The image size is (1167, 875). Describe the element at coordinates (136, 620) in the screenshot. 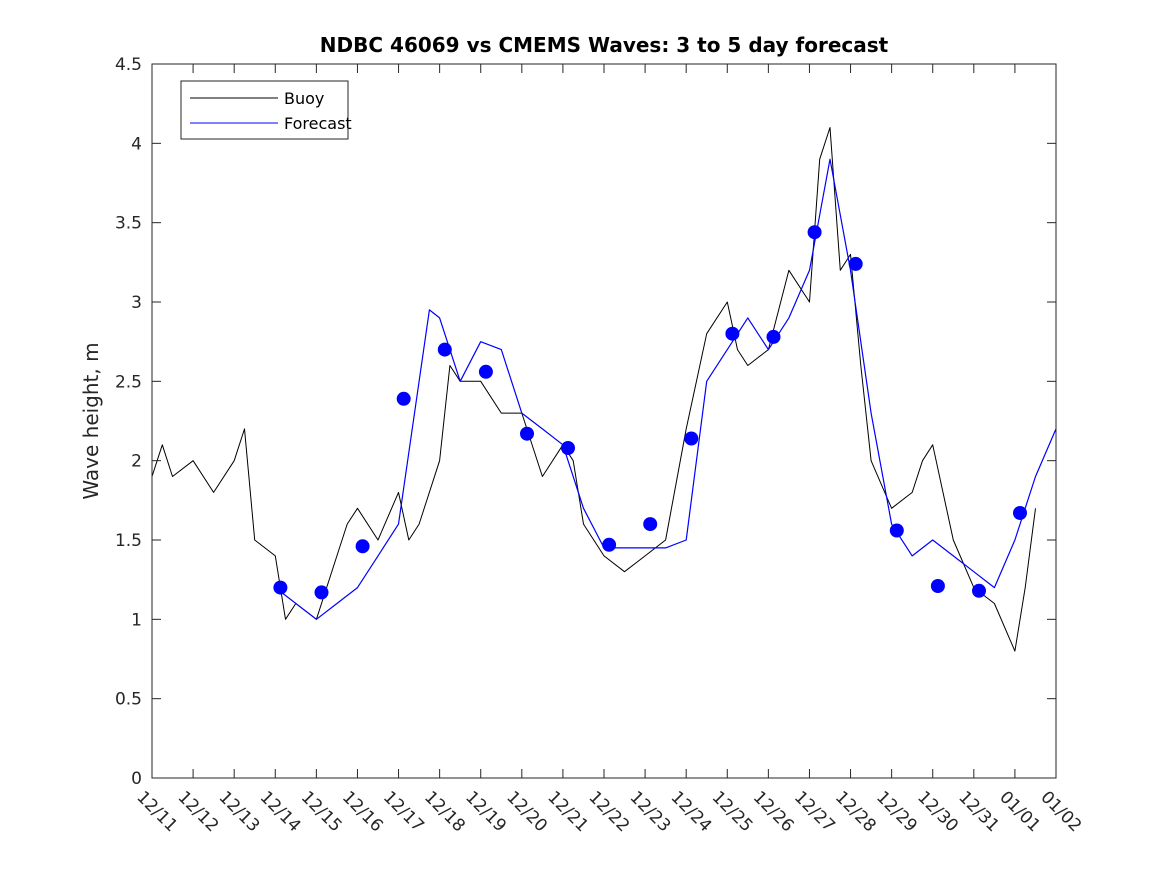

I see `y-tick-label: 1` at that location.